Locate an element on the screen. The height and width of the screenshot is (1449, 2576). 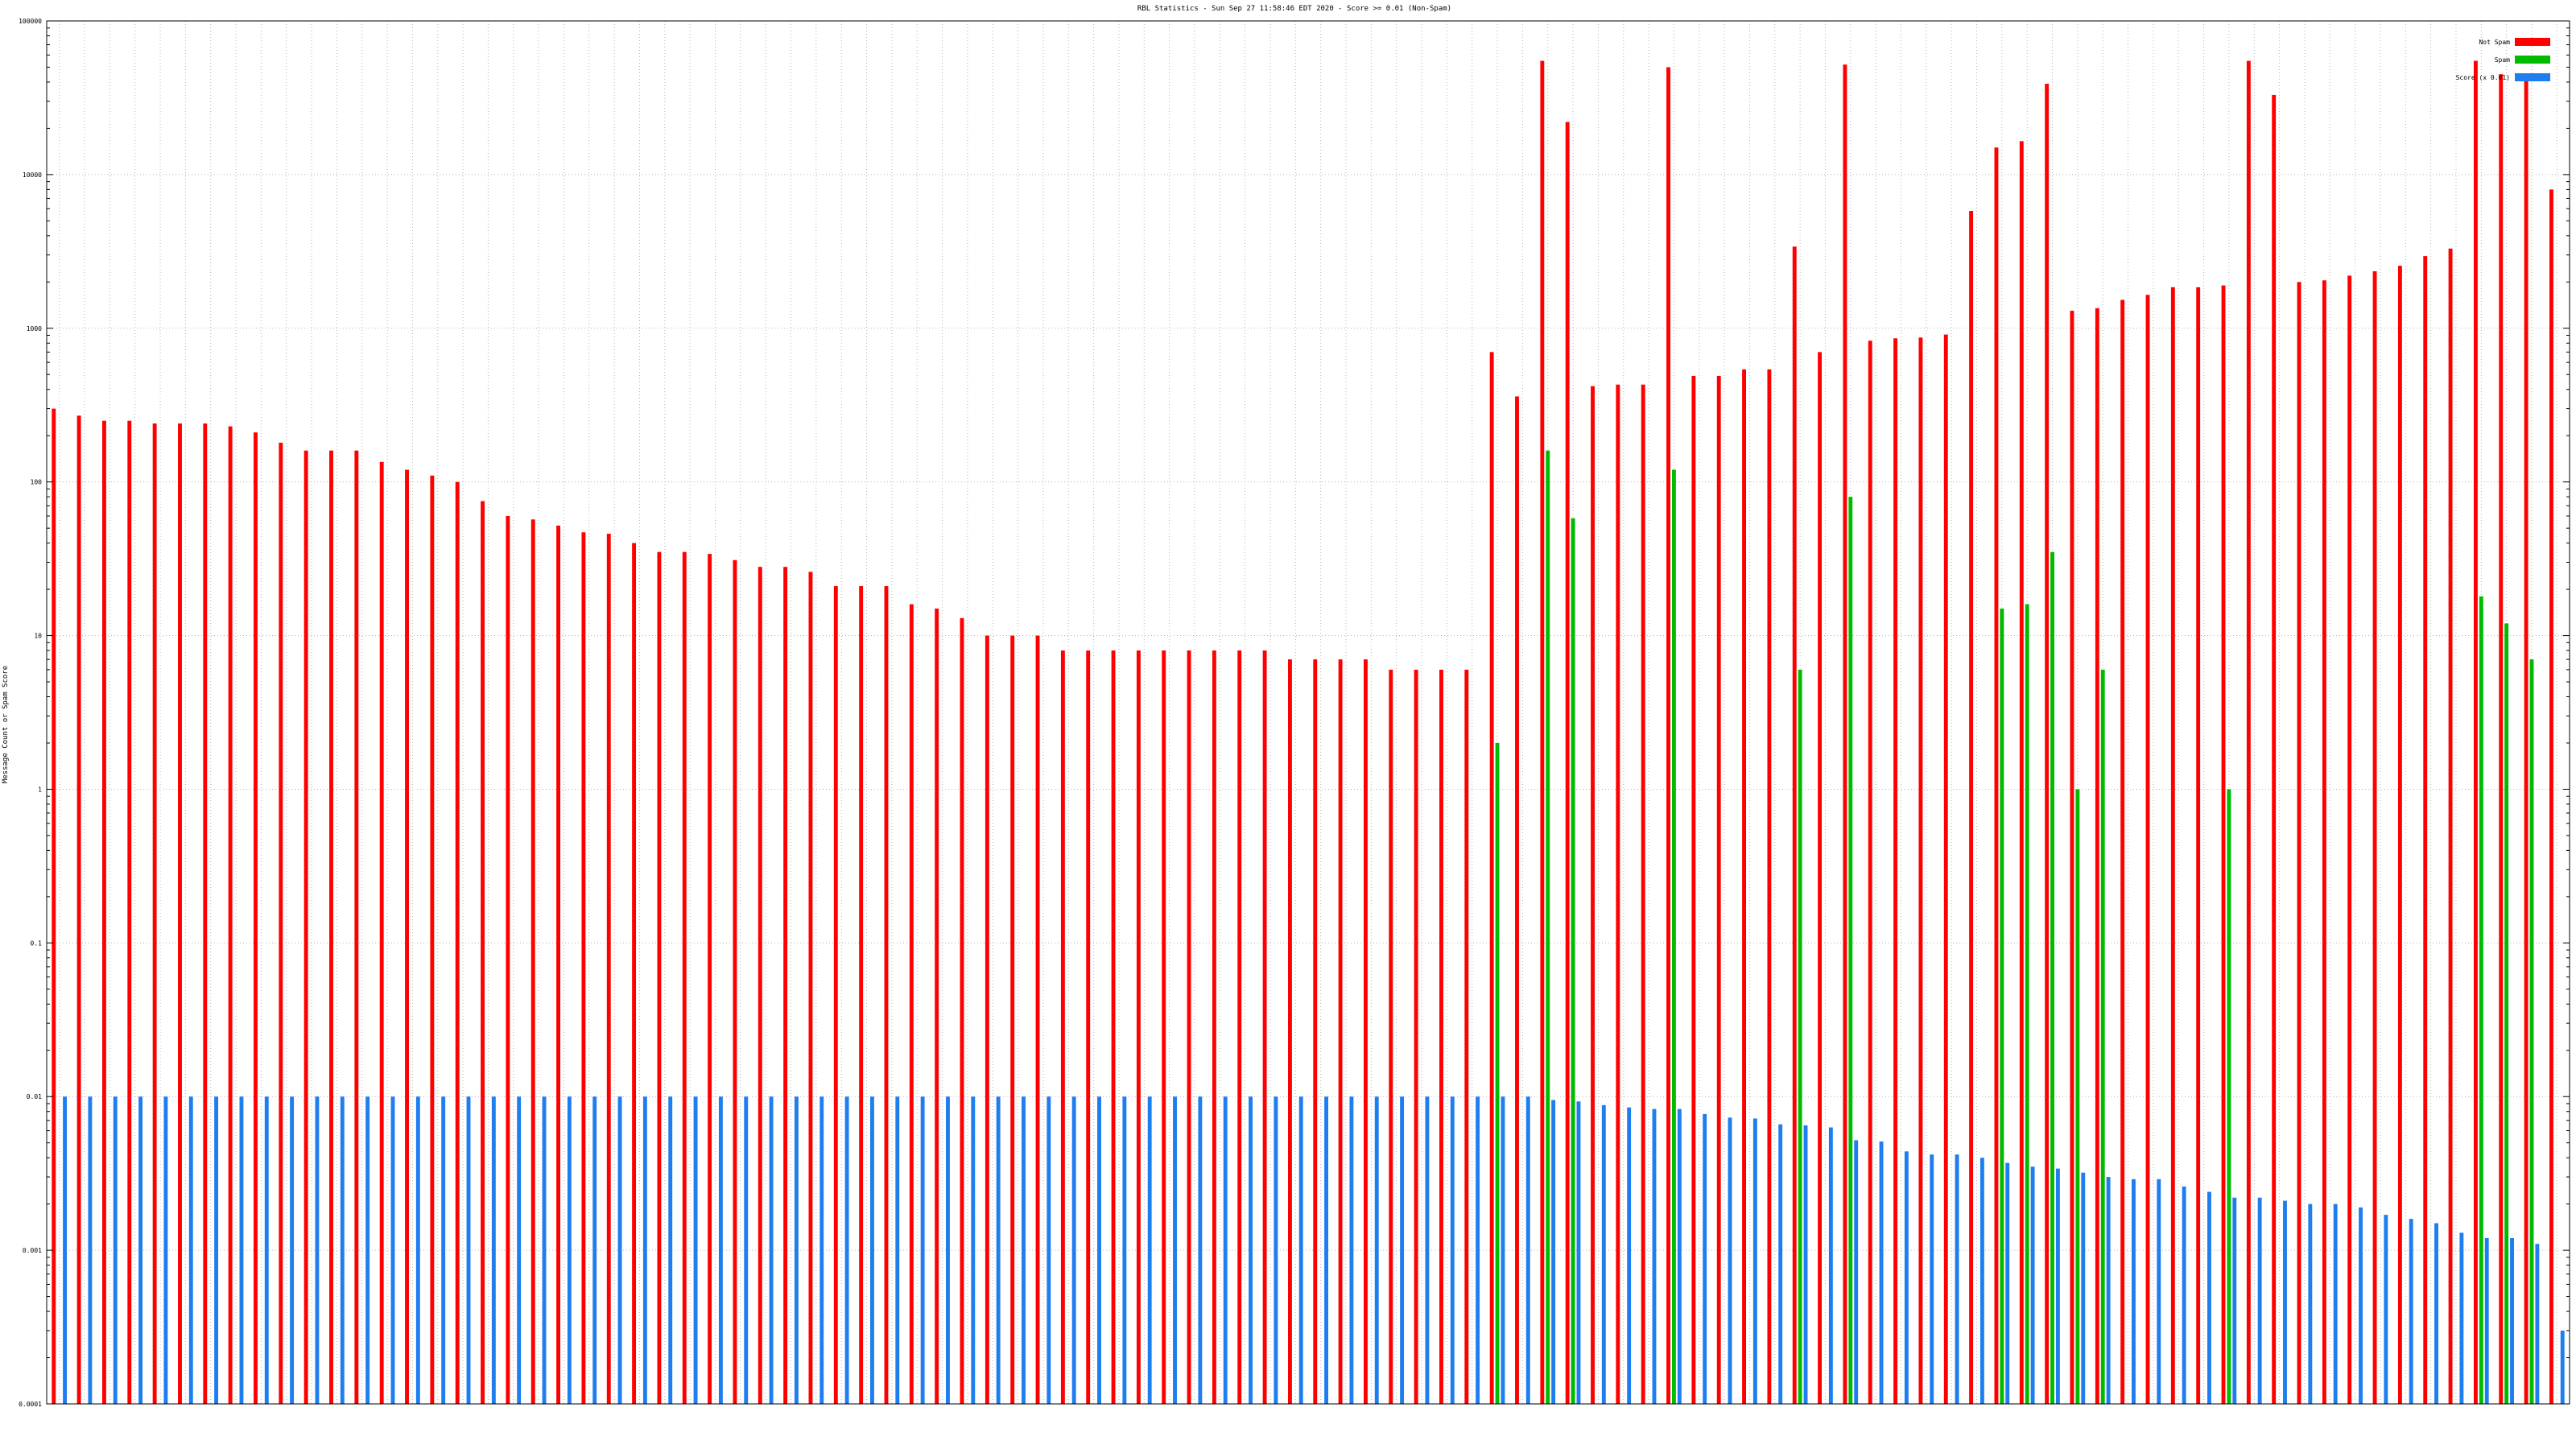
legend-label: Not Spam is located at coordinates (2494, 42).